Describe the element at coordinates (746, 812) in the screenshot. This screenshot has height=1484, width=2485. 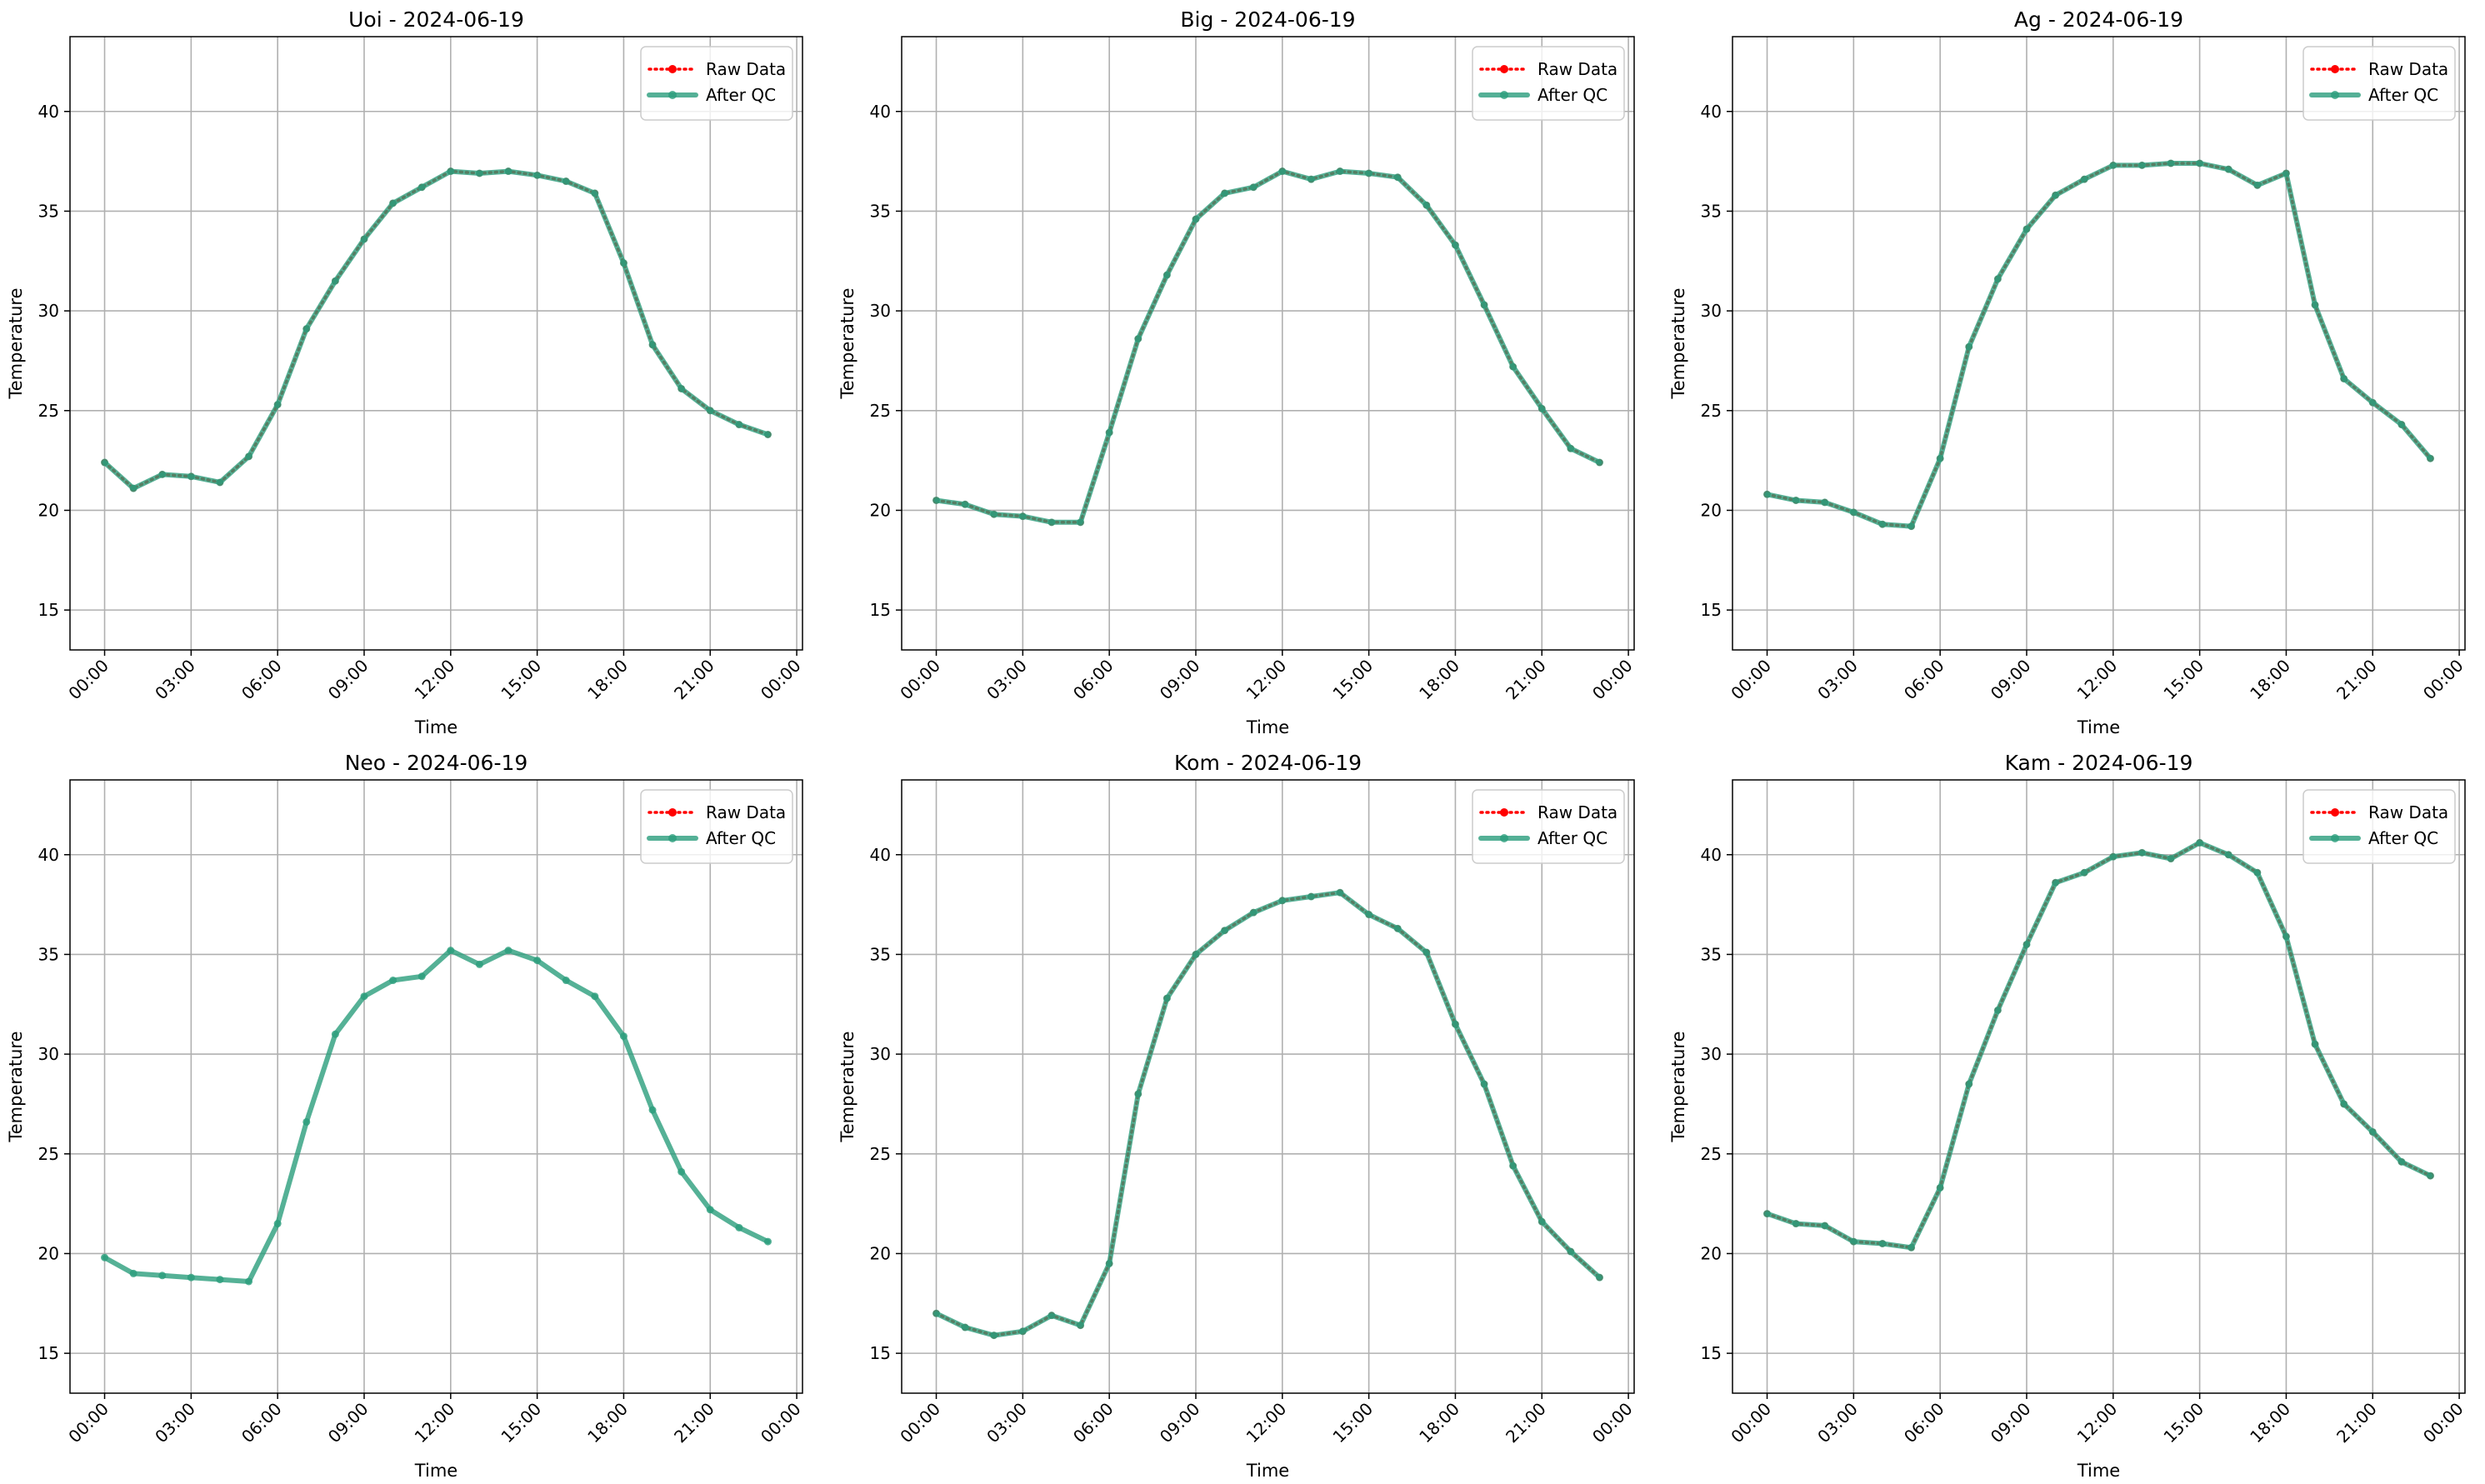
I see `legend-label: Raw Data` at that location.